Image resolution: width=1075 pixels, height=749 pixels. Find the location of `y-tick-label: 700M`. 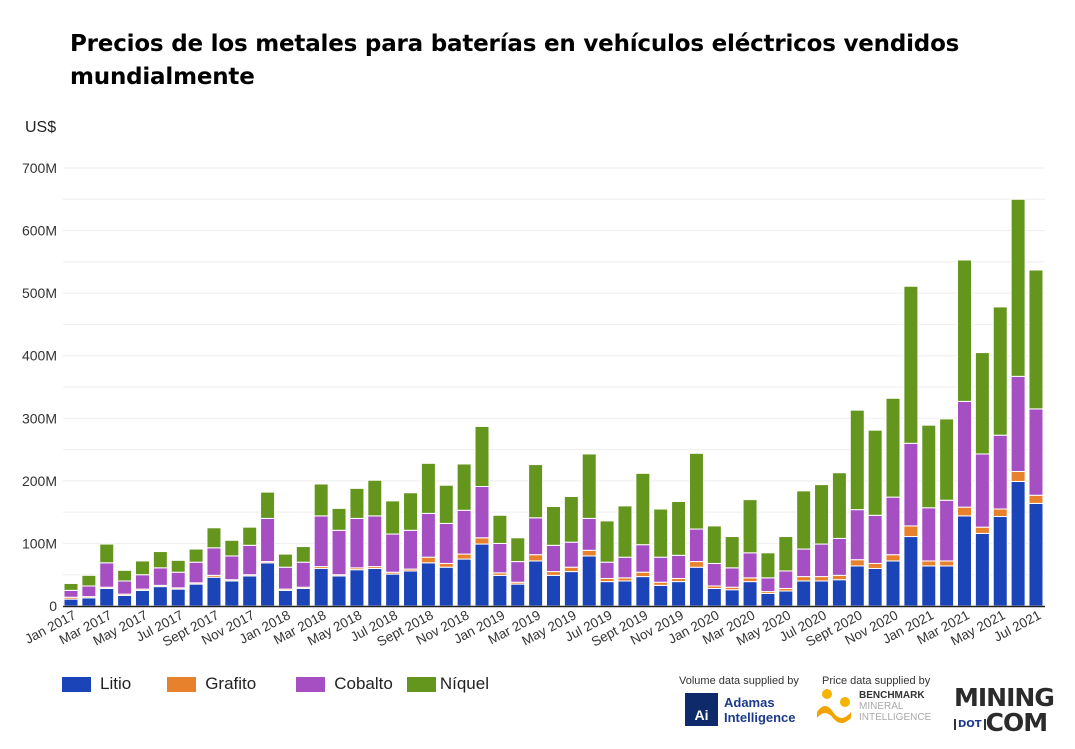

y-tick-label: 700M is located at coordinates (39, 168).